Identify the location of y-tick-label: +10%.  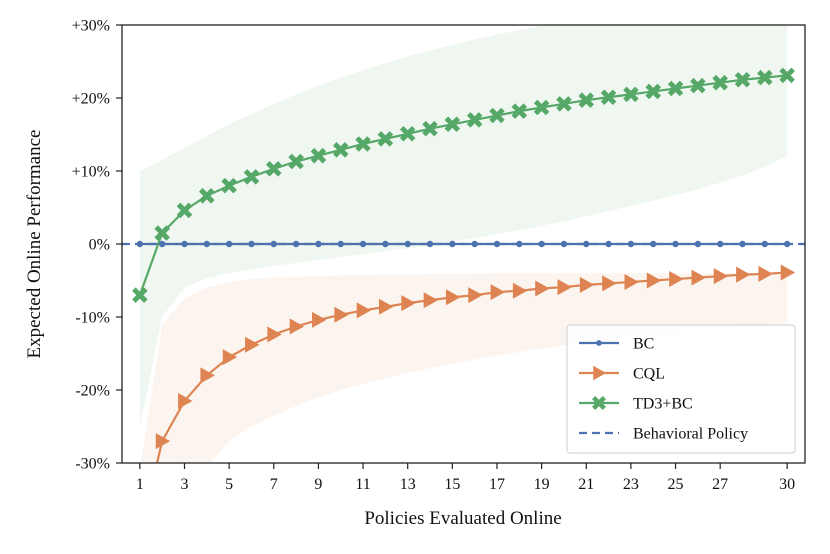
(91, 172).